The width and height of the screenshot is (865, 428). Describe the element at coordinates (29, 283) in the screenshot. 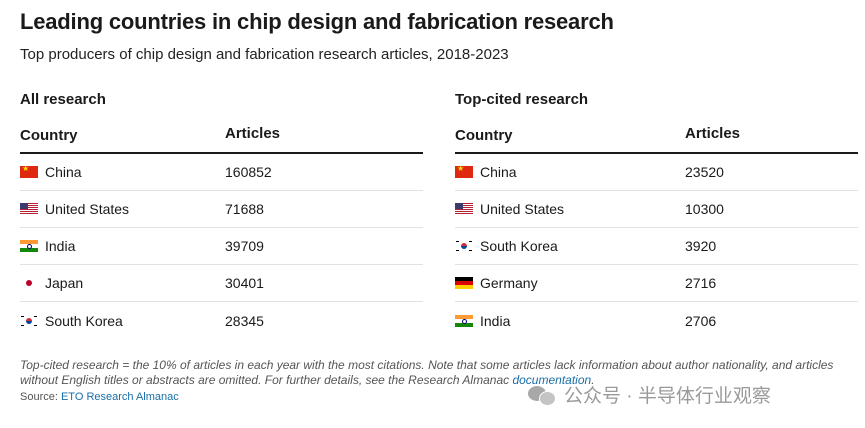

I see `flag-japan-icon` at that location.